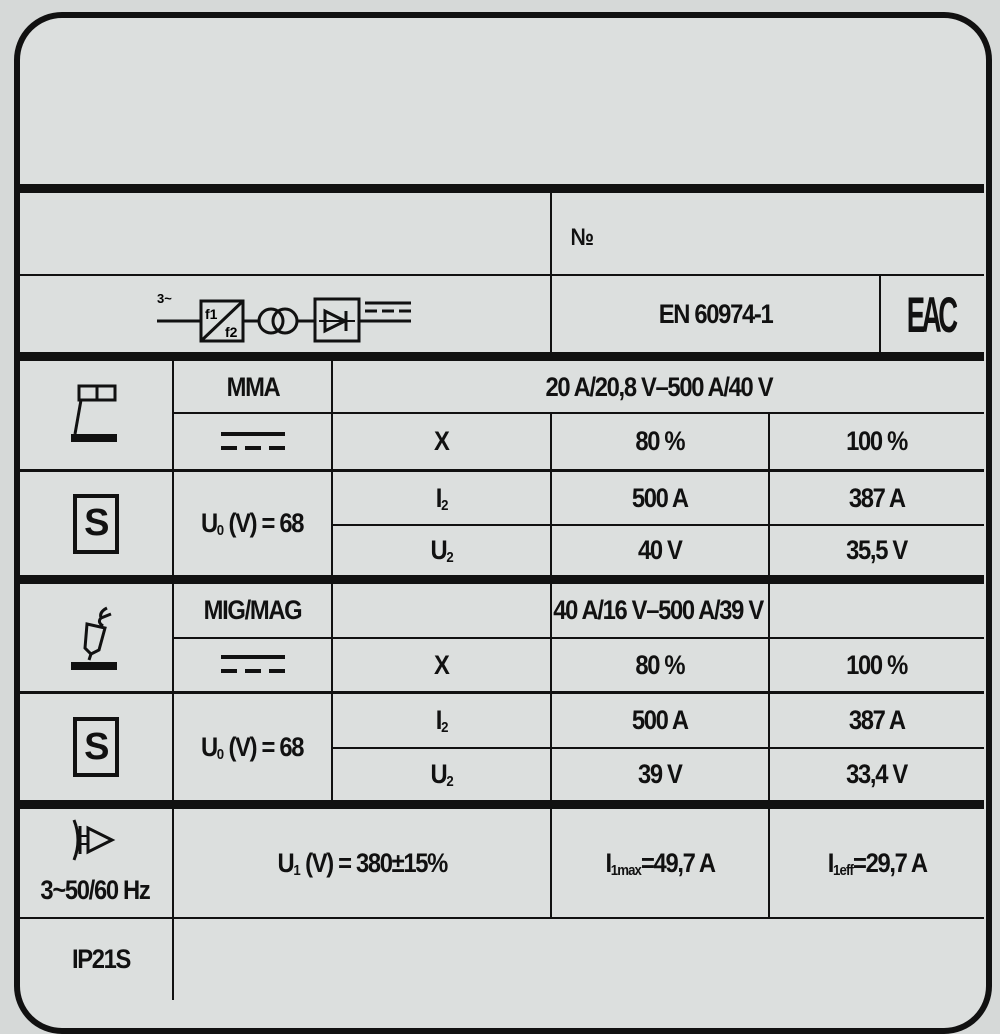  I want to click on mma-electrode-icon, so click(96, 415).